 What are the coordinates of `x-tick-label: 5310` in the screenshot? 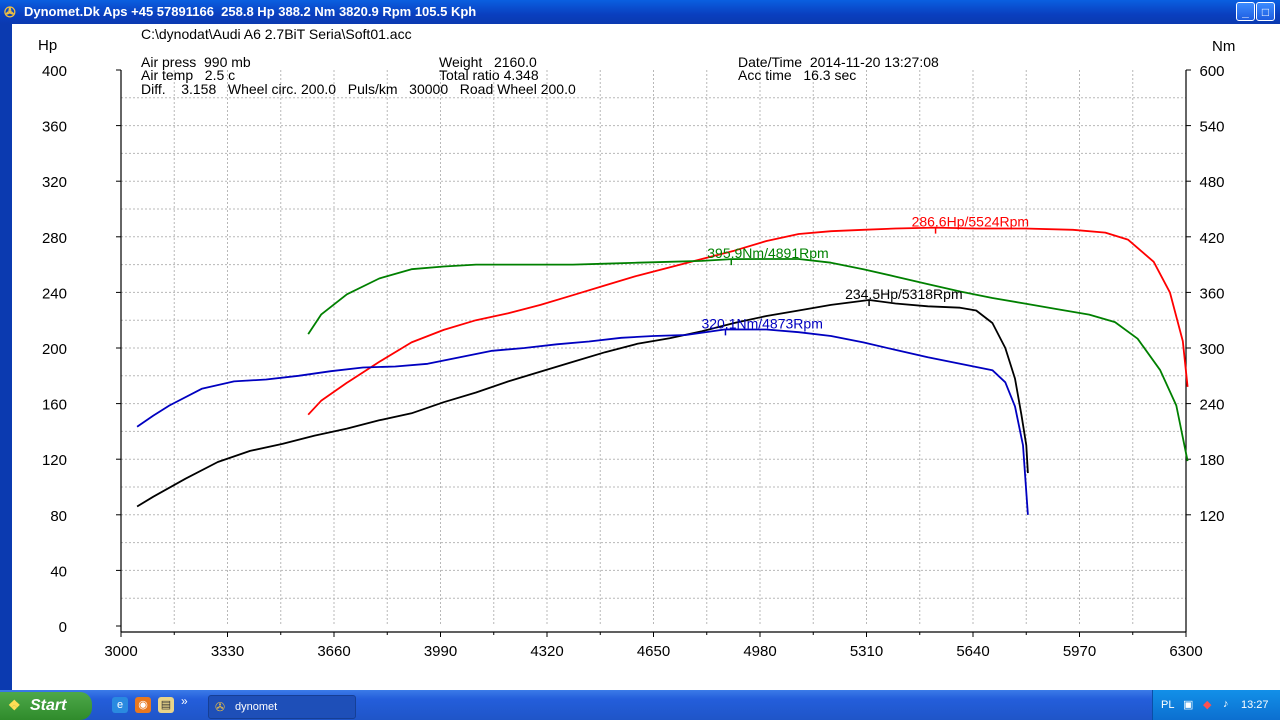 It's located at (866, 651).